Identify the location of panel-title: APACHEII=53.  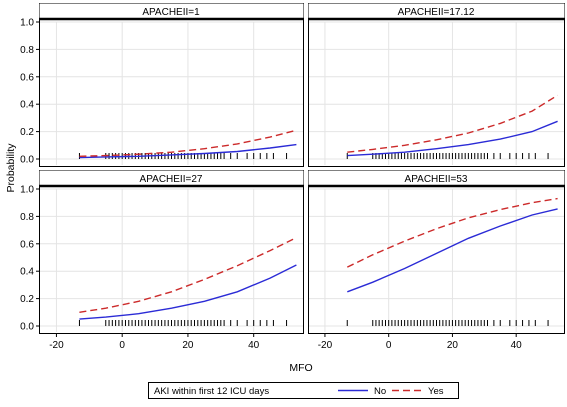
(436, 179).